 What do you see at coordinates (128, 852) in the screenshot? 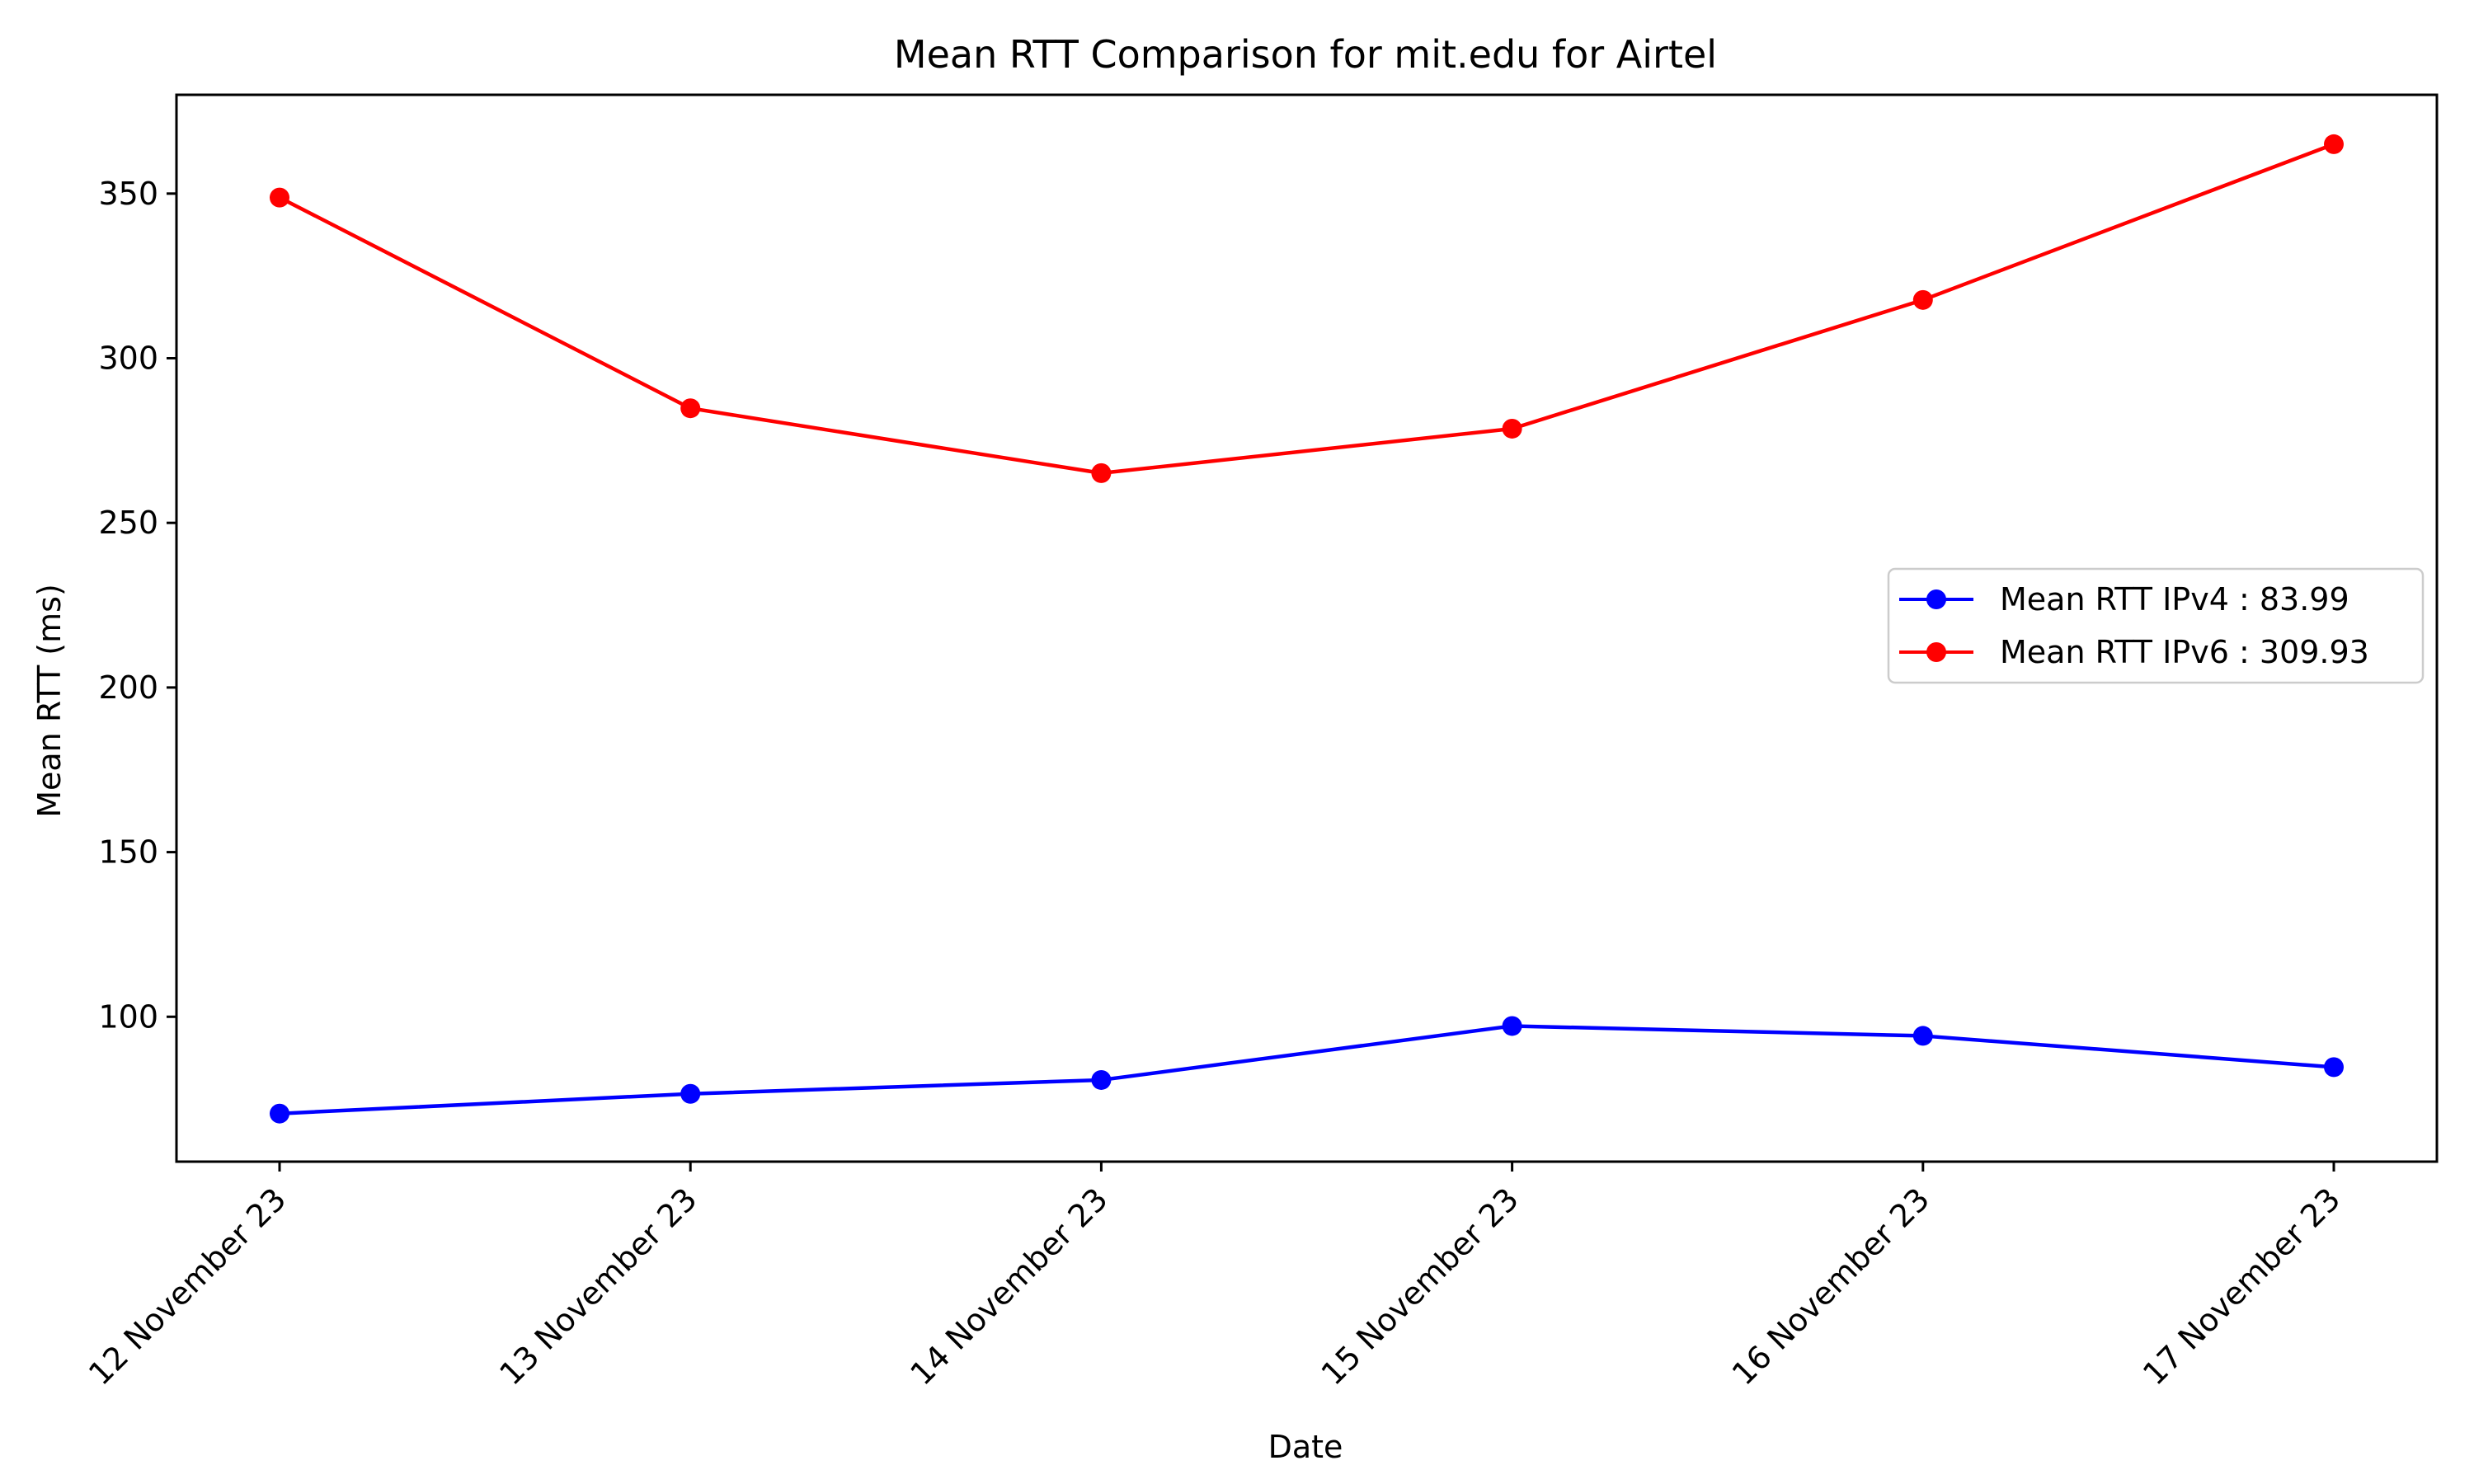
I see `y-tick-label-1: 150` at bounding box center [128, 852].